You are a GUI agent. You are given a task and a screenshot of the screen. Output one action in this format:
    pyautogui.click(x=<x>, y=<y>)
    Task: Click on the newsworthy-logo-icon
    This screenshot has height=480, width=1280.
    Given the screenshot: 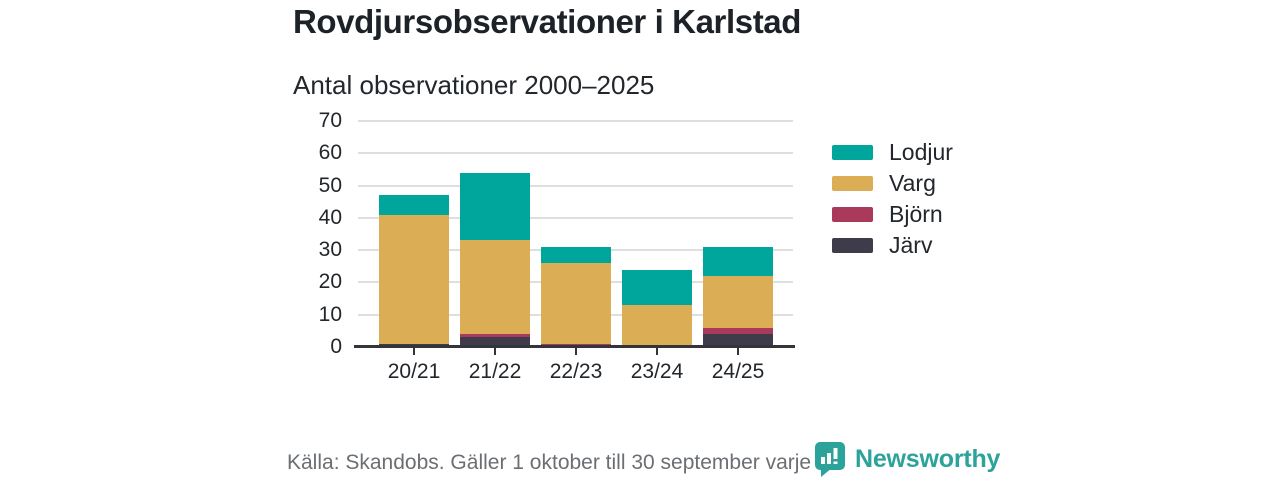 What is the action you would take?
    pyautogui.click(x=830, y=459)
    